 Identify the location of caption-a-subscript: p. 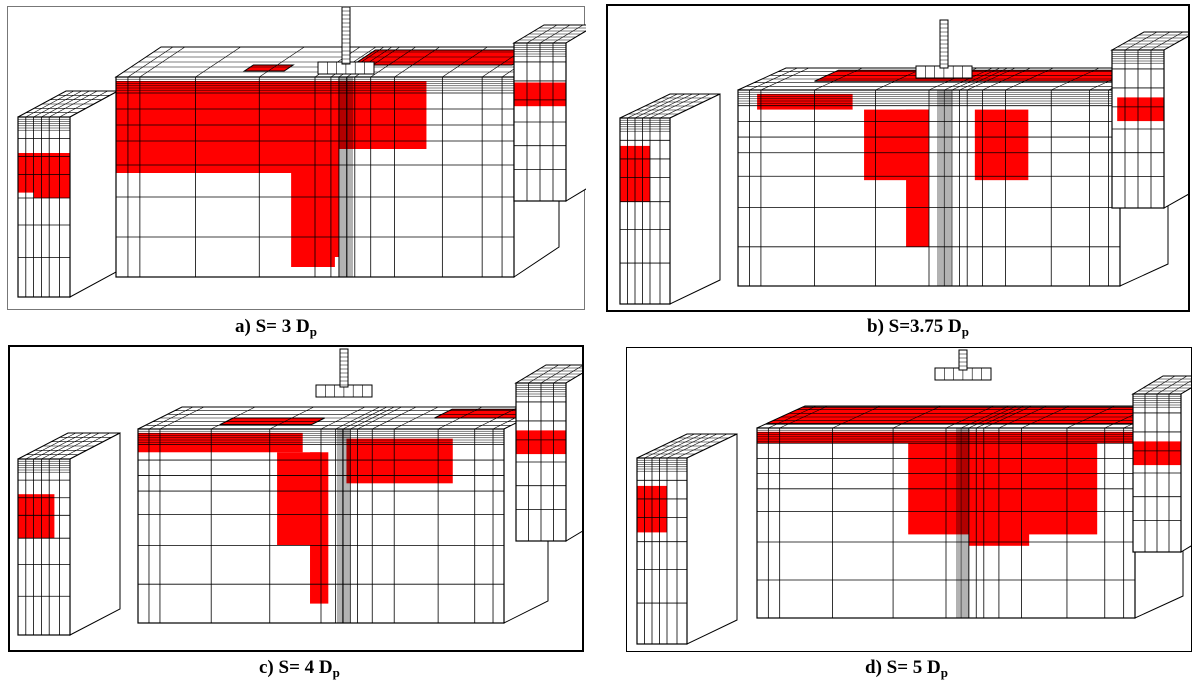
(313, 331).